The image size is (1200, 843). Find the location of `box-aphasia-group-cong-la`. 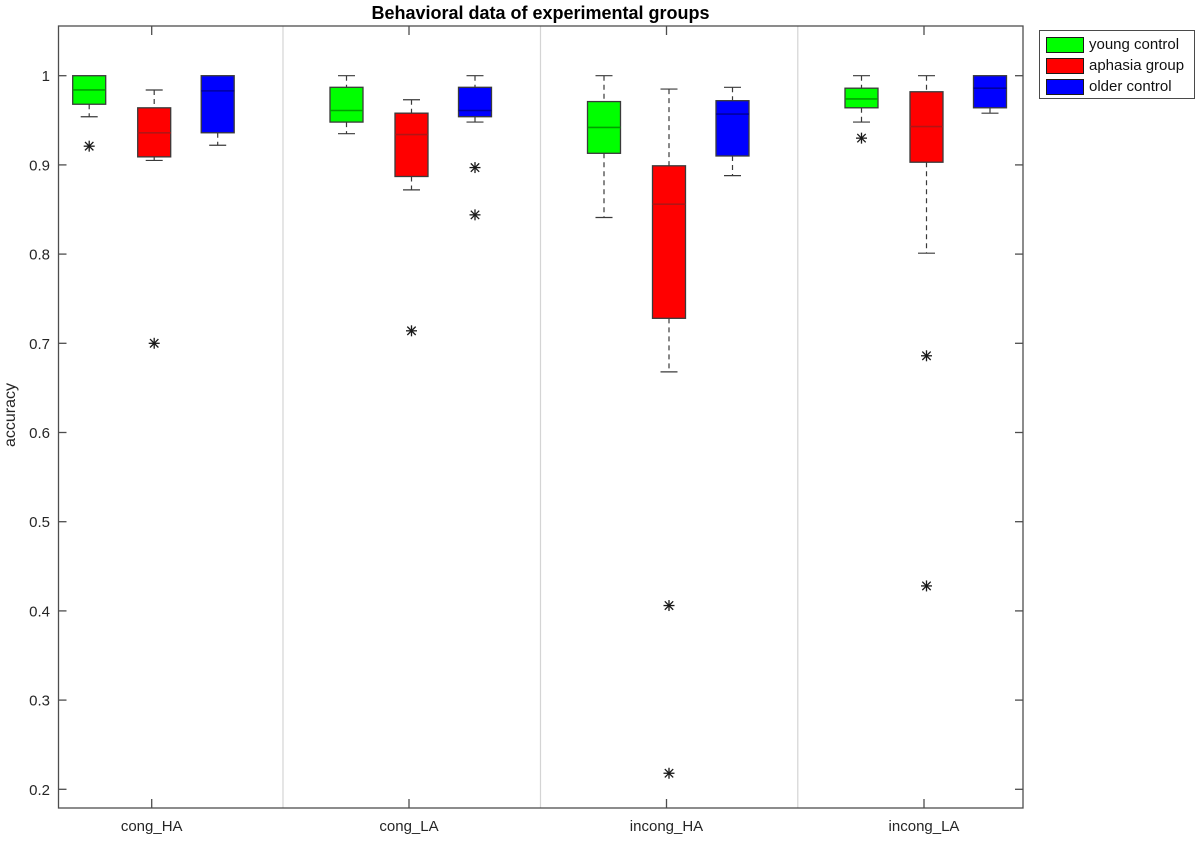

box-aphasia-group-cong-la is located at coordinates (411, 218).